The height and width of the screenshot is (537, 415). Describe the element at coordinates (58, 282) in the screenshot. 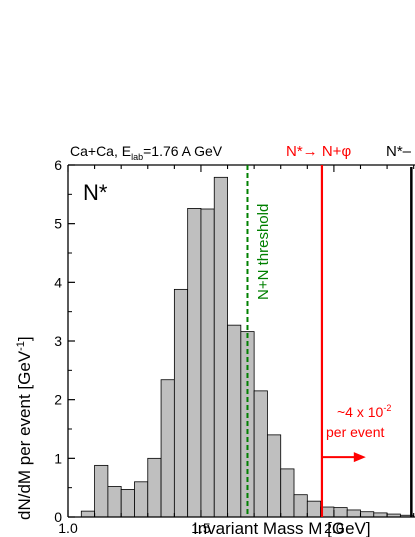

I see `y-tick-label: 4` at that location.